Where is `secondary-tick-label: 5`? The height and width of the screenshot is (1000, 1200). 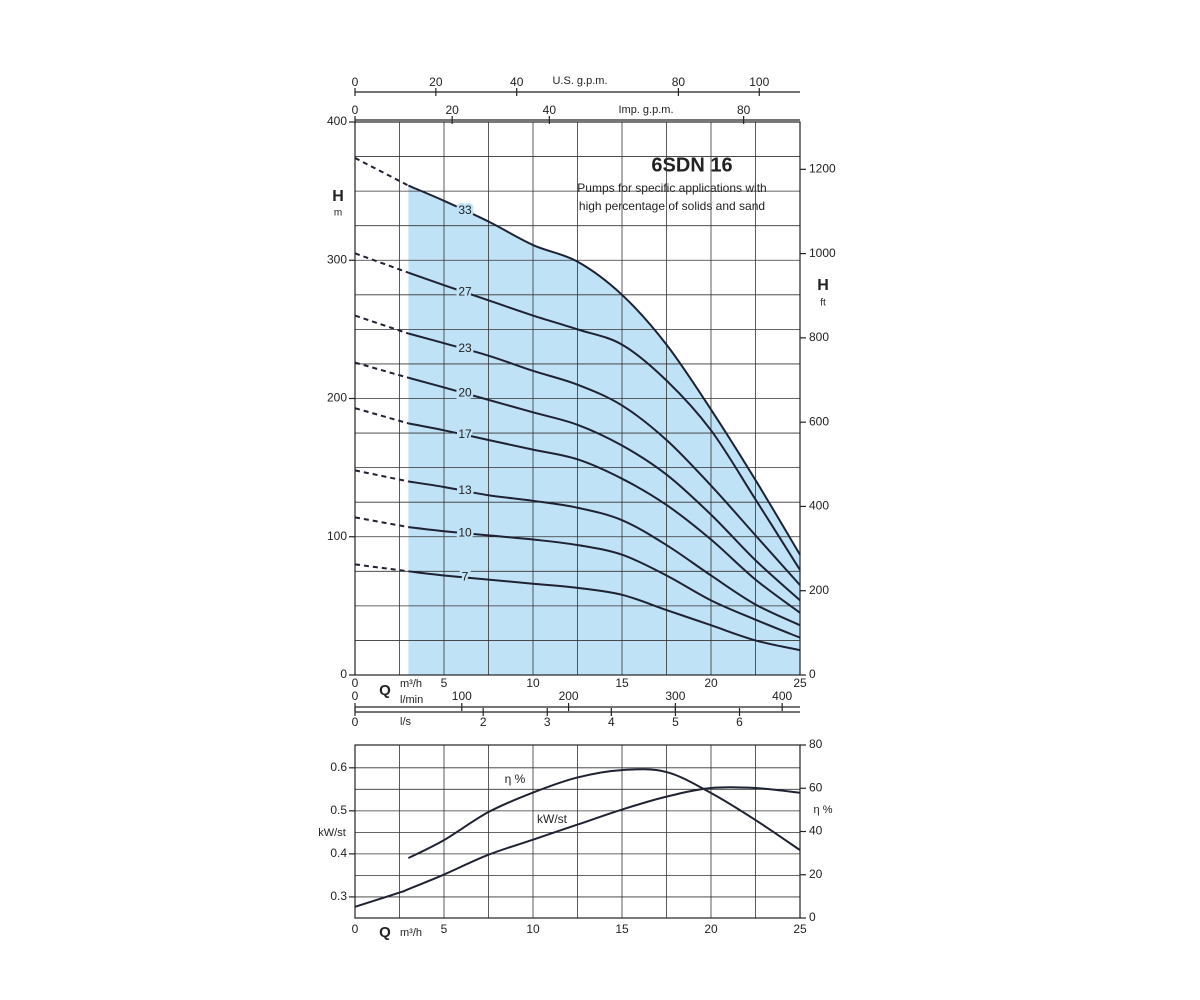 secondary-tick-label: 5 is located at coordinates (675, 722).